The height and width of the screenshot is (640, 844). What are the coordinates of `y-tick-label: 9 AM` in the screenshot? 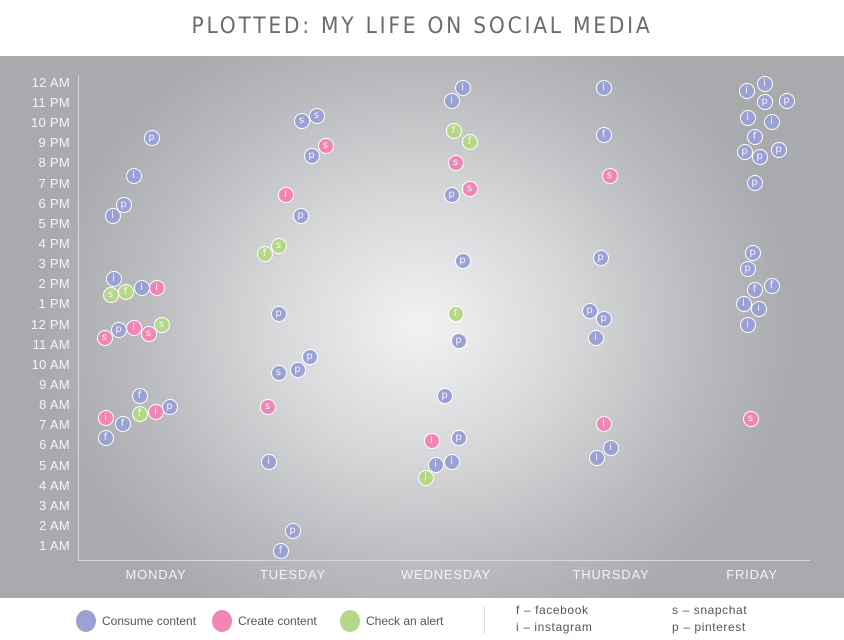 It's located at (54, 384).